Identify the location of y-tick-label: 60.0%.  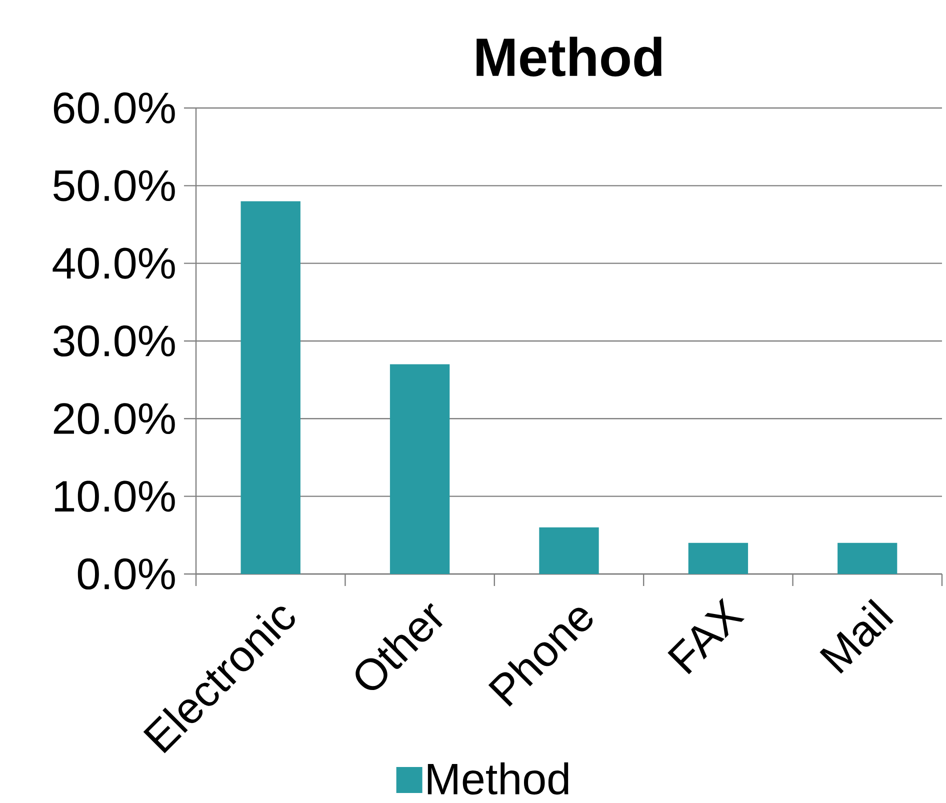
(114, 108).